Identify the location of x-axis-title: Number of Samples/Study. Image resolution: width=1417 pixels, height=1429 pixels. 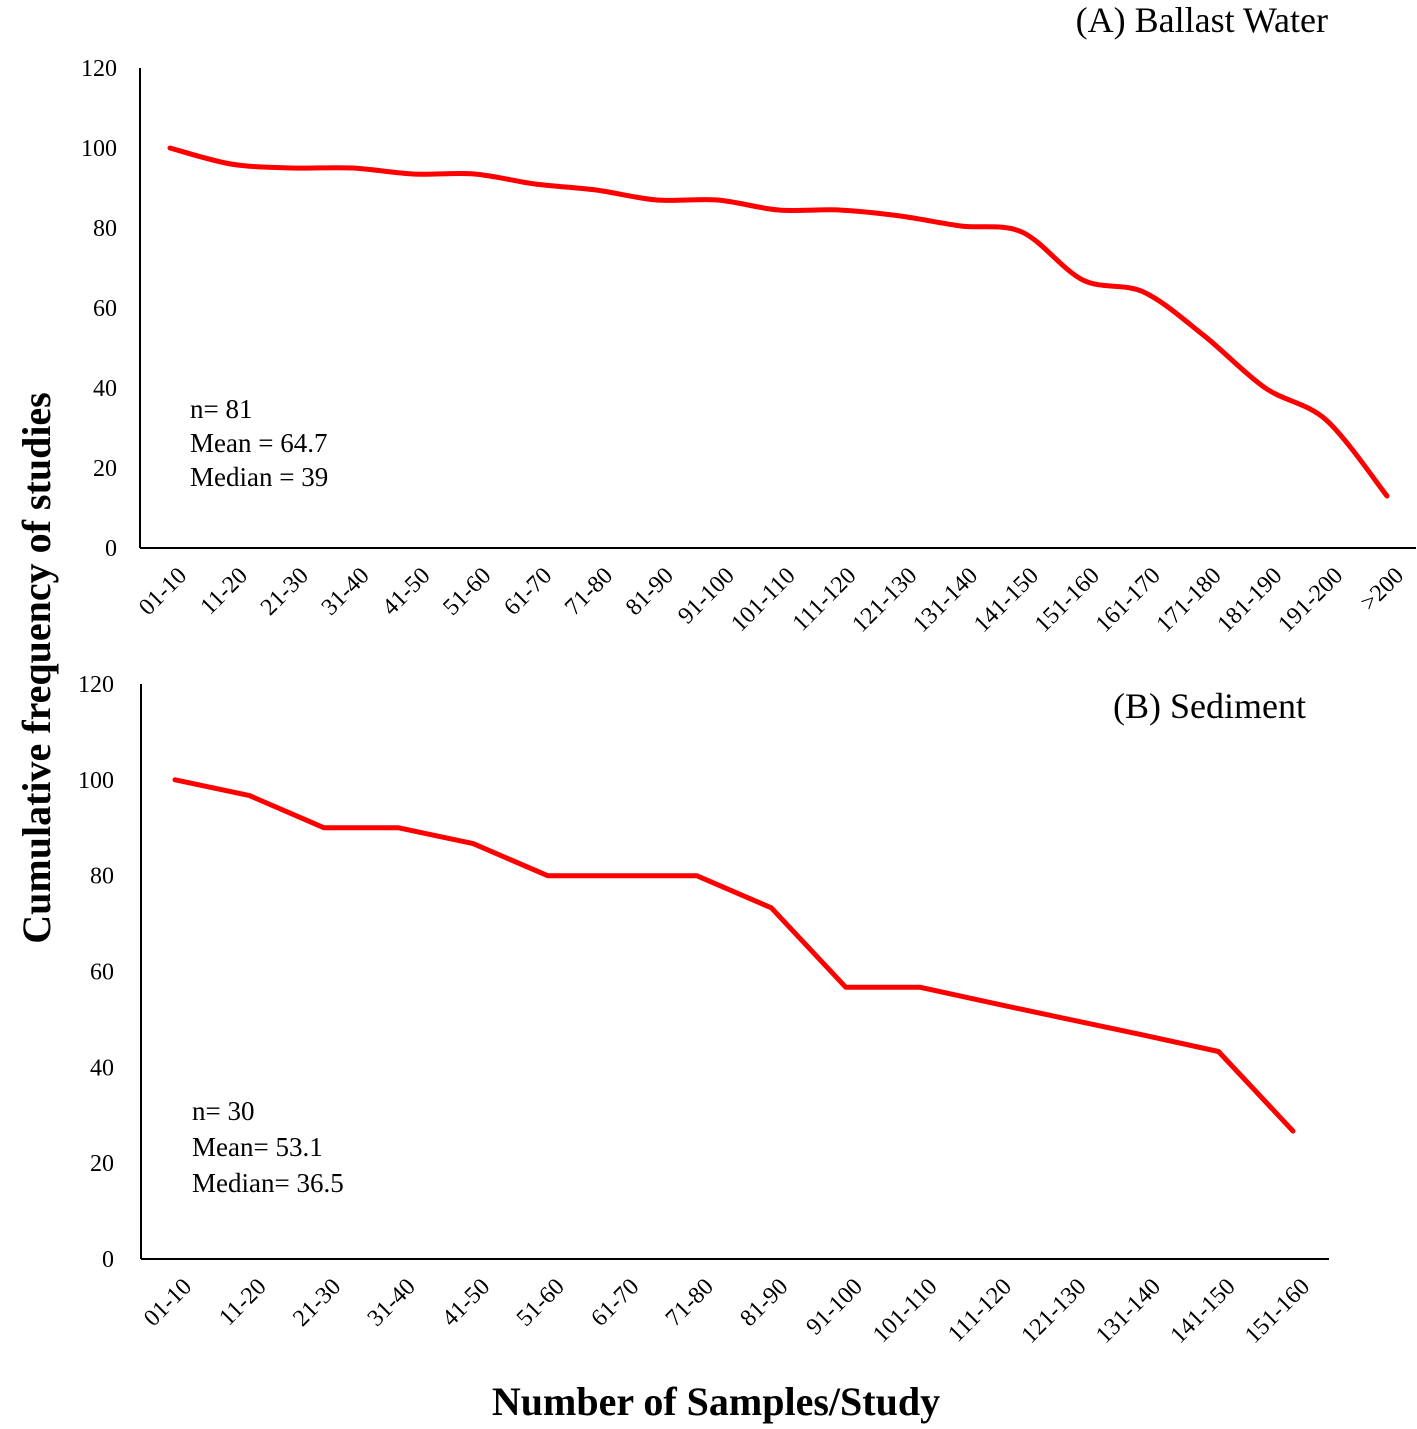
(716, 1401).